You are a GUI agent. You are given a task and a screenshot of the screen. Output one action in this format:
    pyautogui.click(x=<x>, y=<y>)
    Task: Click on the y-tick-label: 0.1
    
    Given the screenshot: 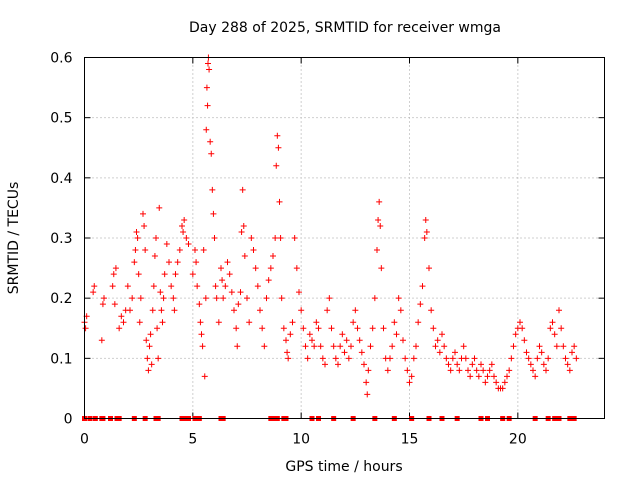 What is the action you would take?
    pyautogui.click(x=61, y=359)
    